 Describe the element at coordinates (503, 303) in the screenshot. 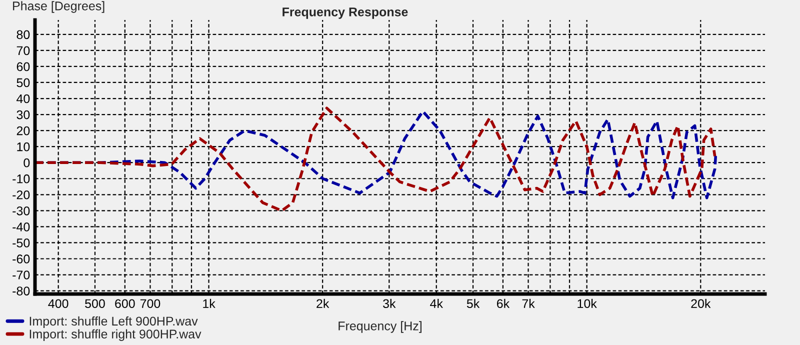

I see `x-tick-label: 6k` at that location.